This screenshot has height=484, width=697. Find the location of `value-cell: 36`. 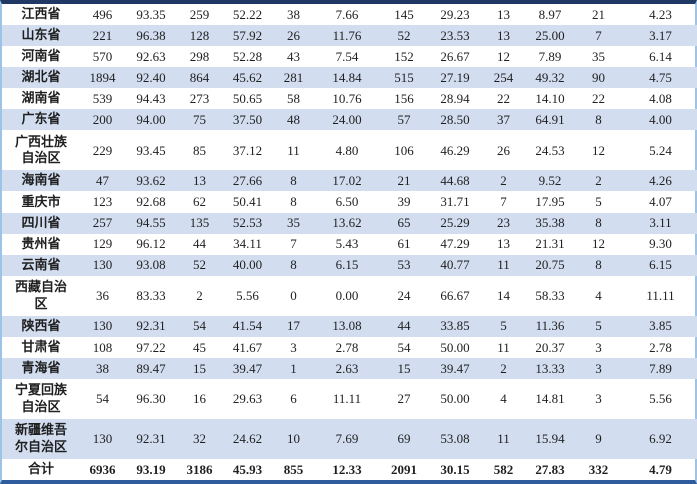

value-cell: 36 is located at coordinates (102, 295).